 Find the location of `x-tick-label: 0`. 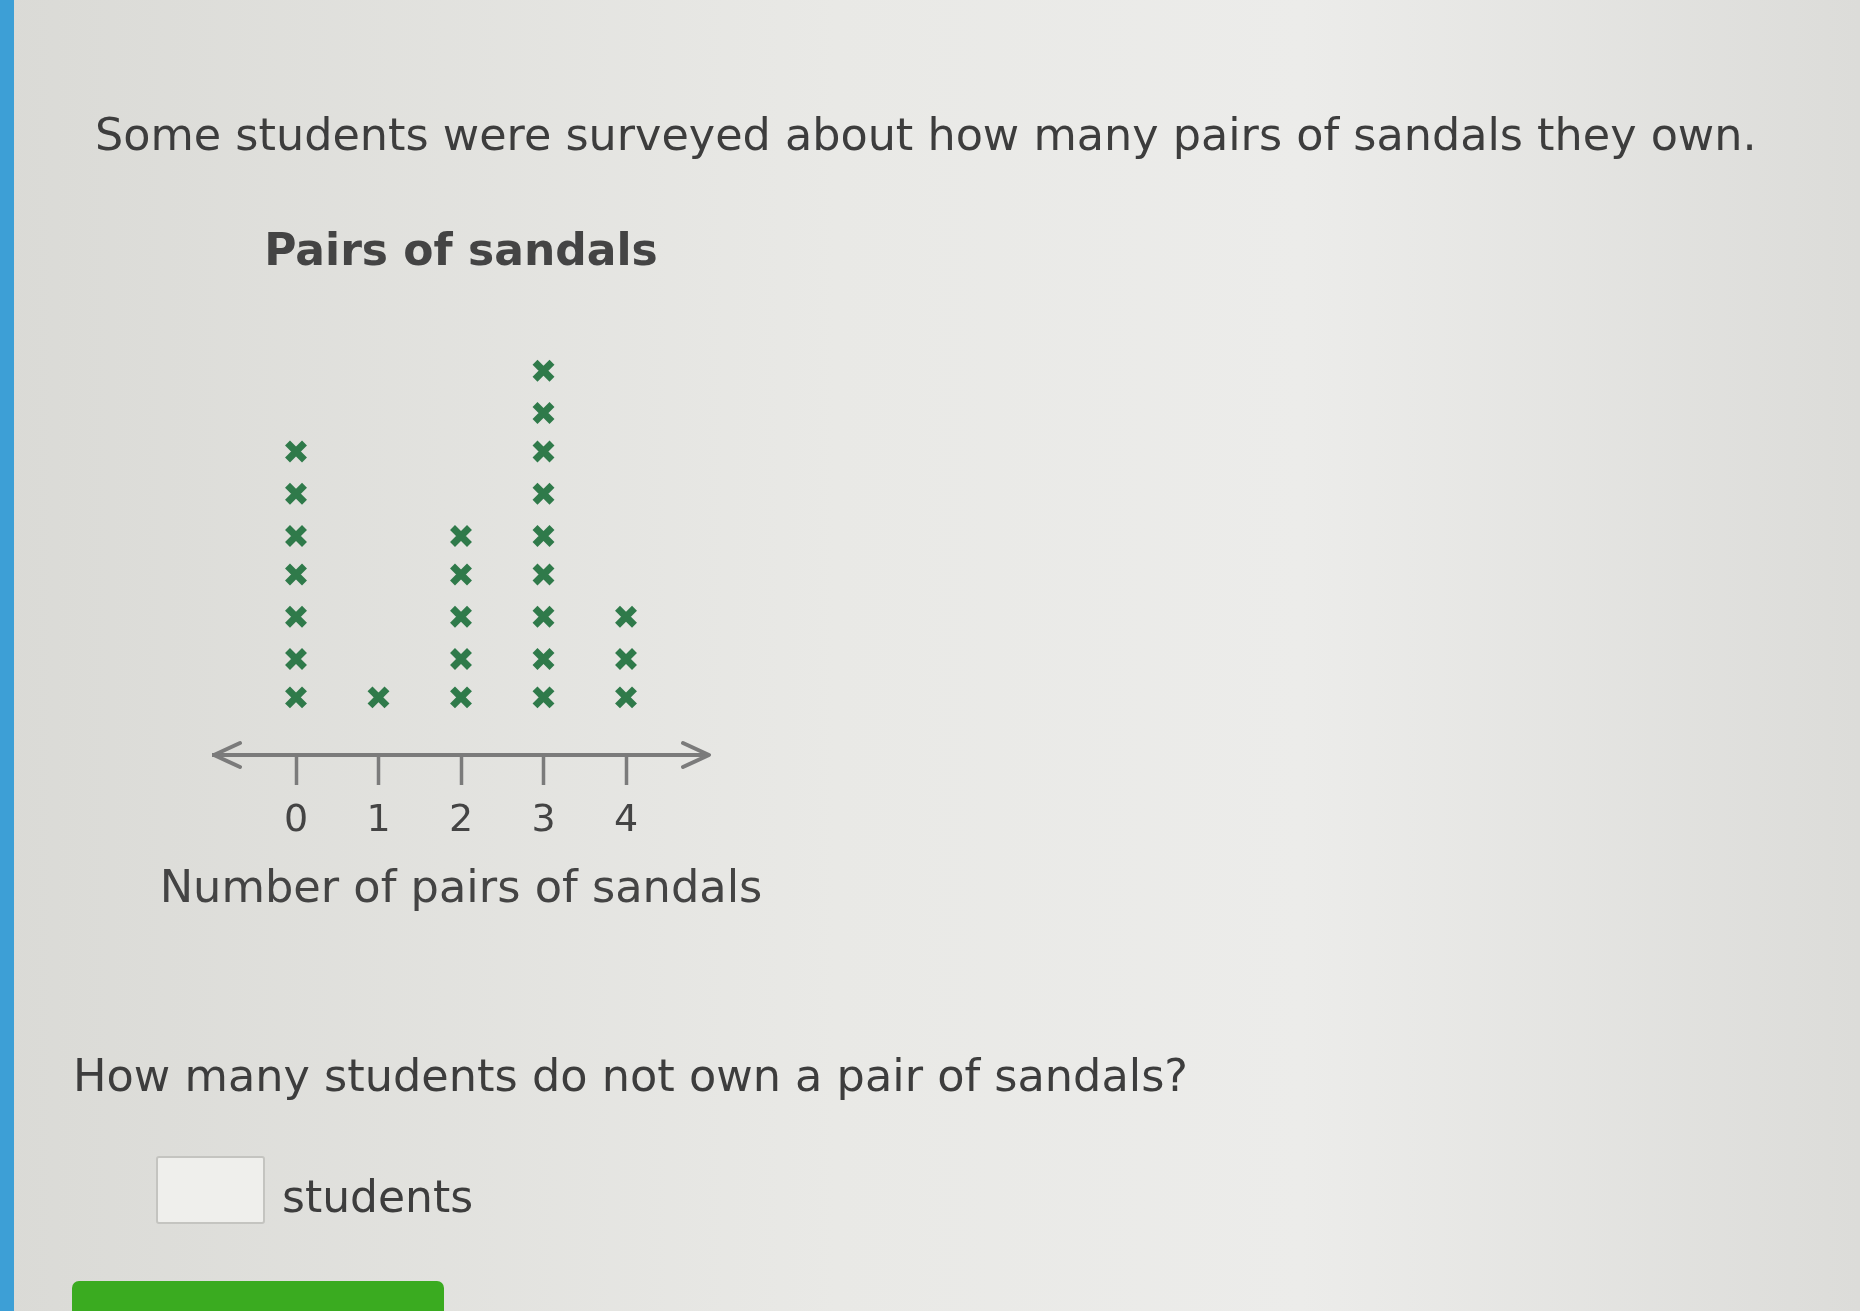

x-tick-label: 0 is located at coordinates (296, 817).